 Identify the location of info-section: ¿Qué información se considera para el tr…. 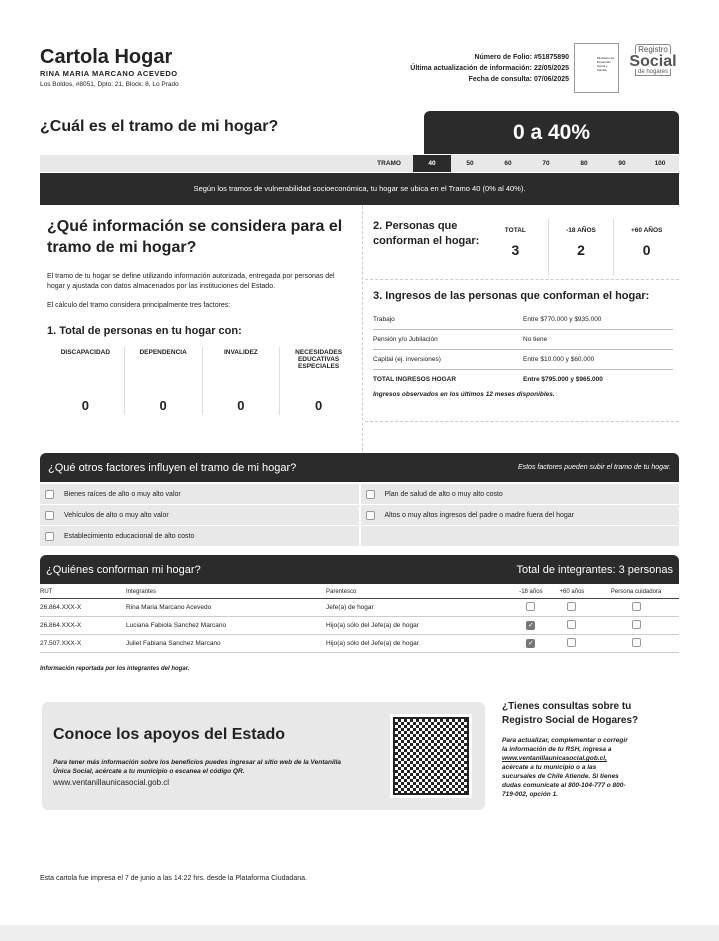
(202, 315).